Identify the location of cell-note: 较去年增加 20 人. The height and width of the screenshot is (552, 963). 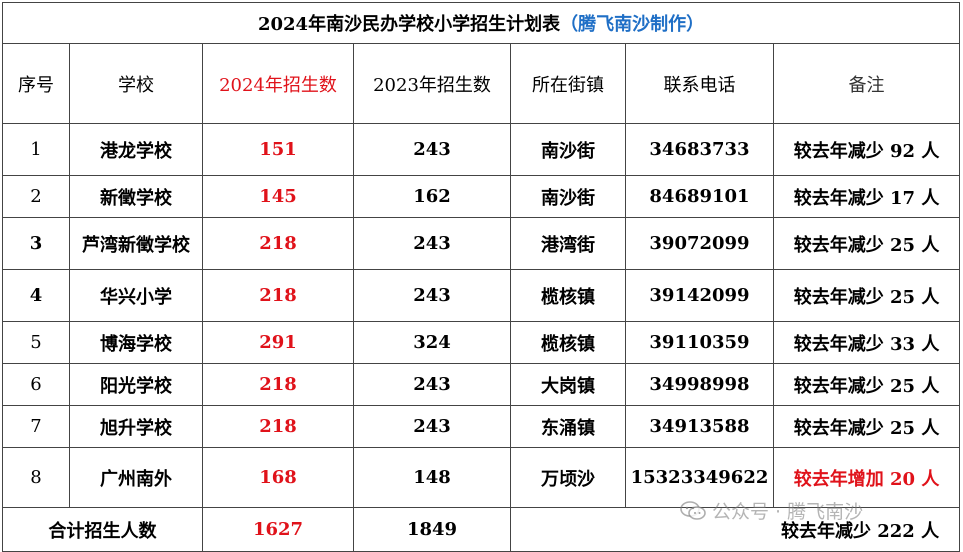
(866, 477).